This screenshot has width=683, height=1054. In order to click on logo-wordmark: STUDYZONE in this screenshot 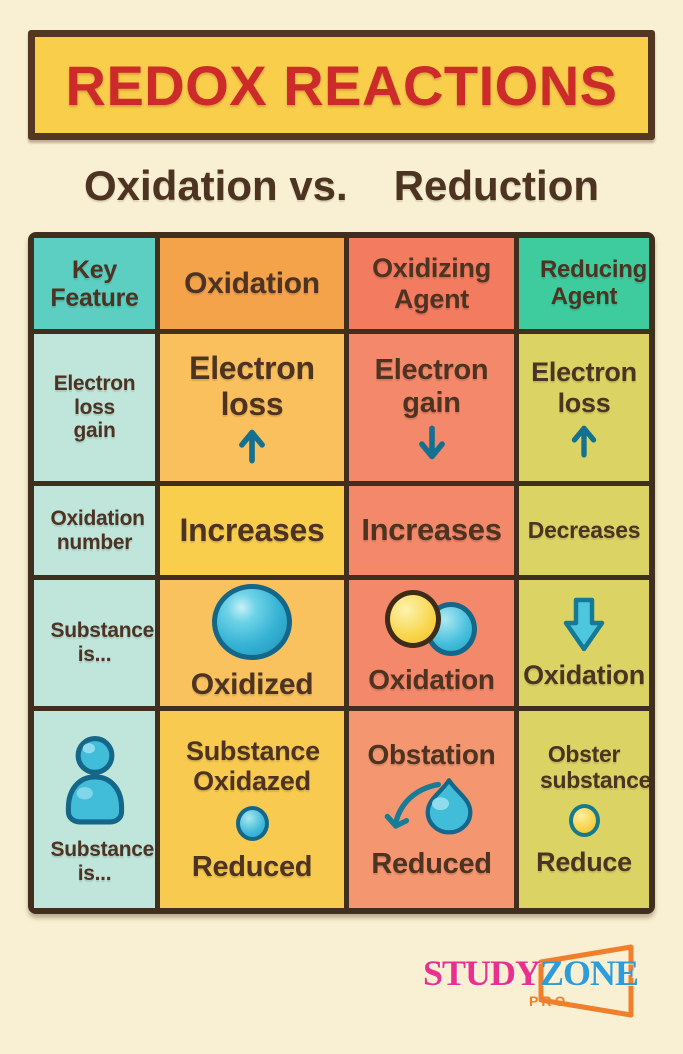, I will do `click(531, 973)`.